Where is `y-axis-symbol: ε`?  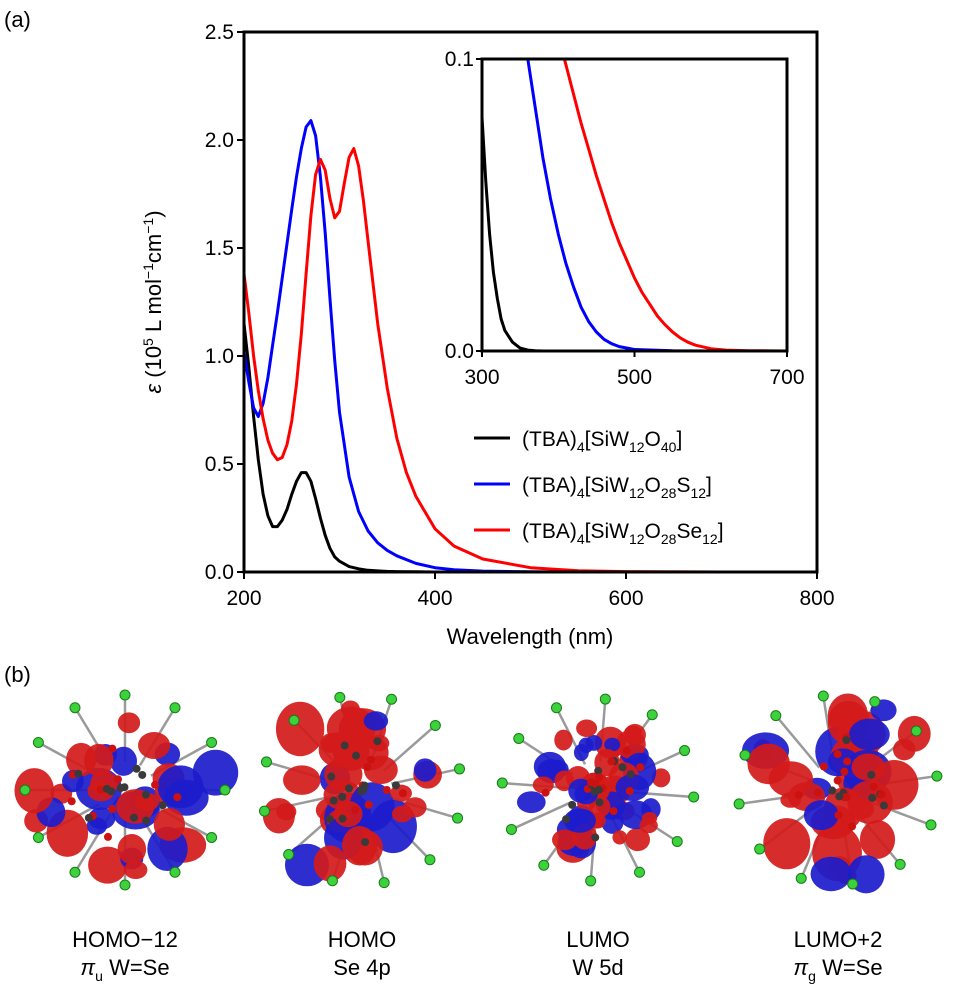 y-axis-symbol: ε is located at coordinates (153, 389).